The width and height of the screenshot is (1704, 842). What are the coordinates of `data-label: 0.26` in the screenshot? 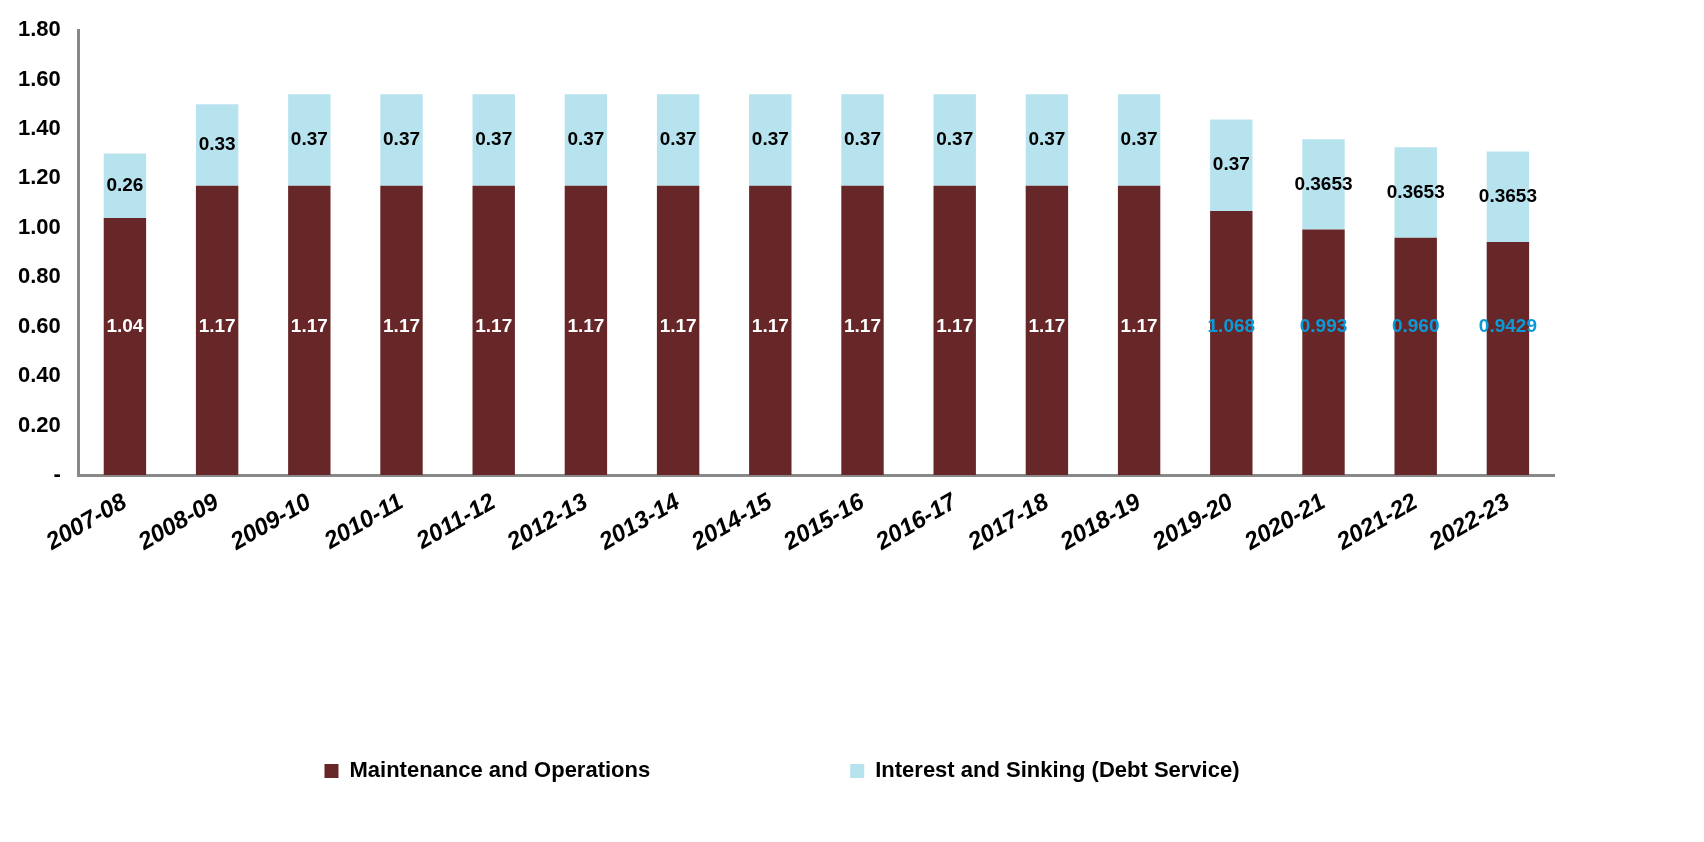 It's located at (125, 184).